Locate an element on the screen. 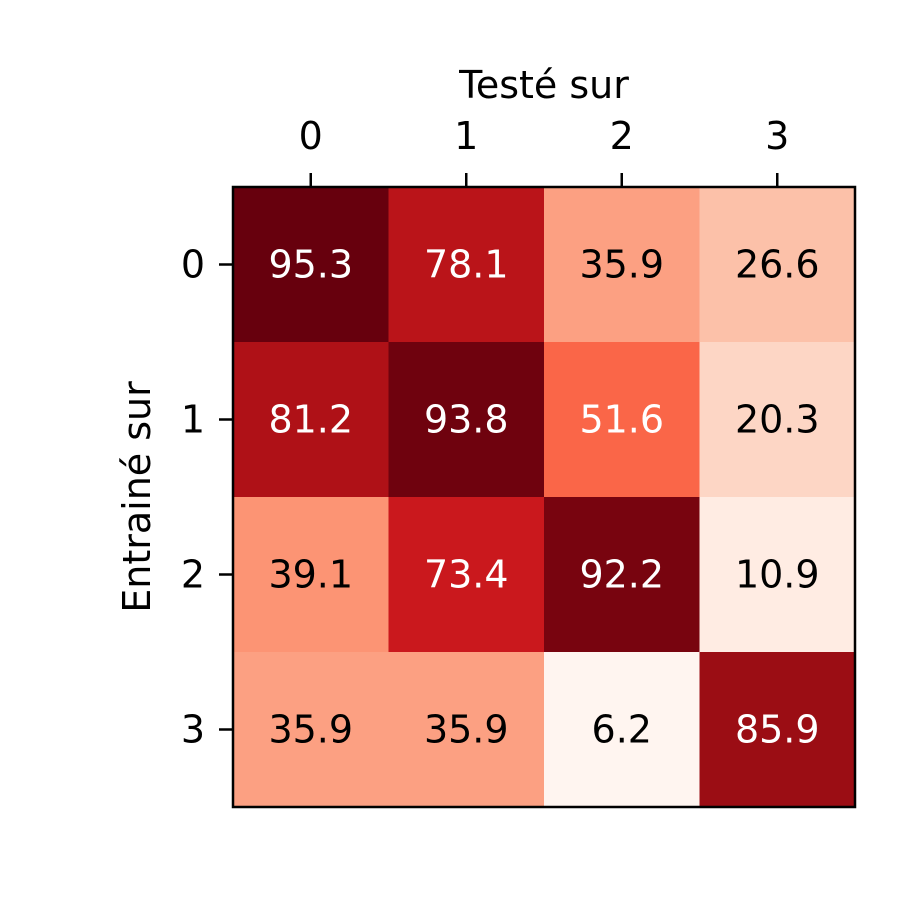 This screenshot has width=900, height=900. cell-value-label-r1-c1: 93.8 is located at coordinates (466, 420).